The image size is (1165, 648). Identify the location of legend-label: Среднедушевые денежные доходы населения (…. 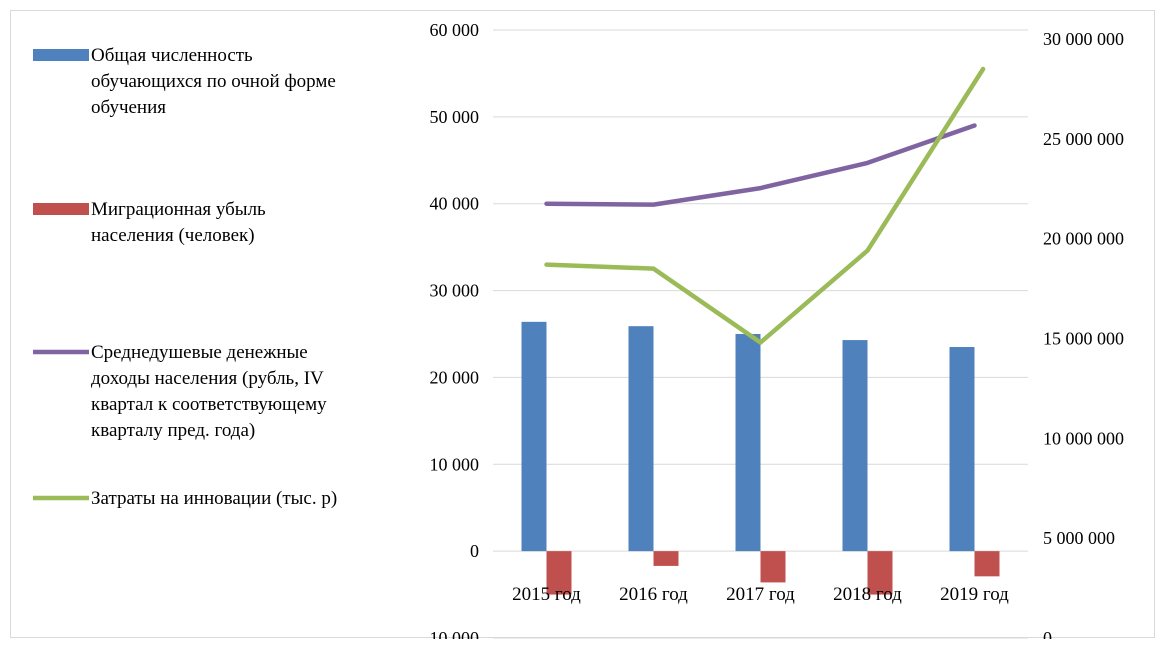
(209, 391).